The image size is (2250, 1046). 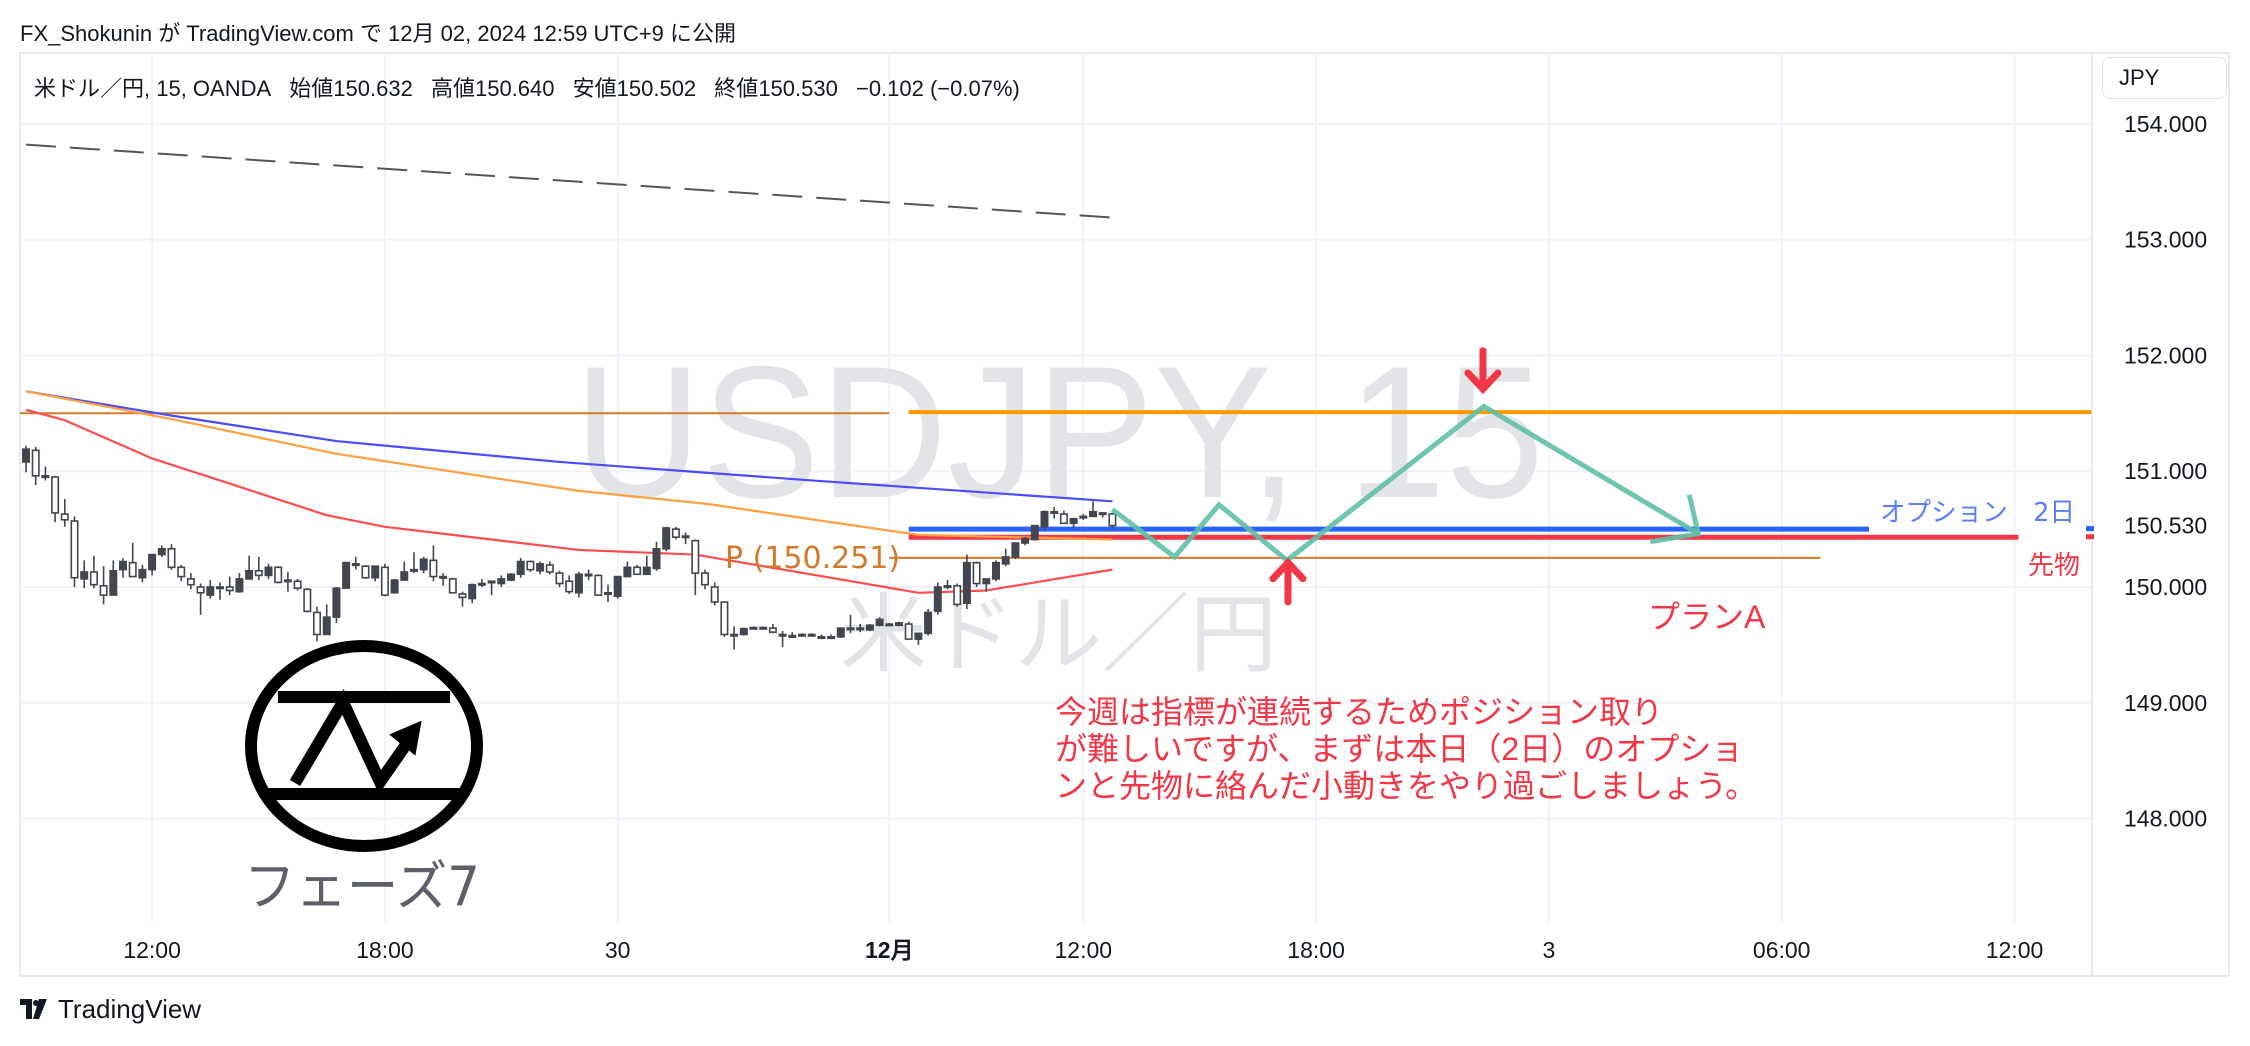 What do you see at coordinates (130, 1008) in the screenshot?
I see `tradingview-brand: TradingView` at bounding box center [130, 1008].